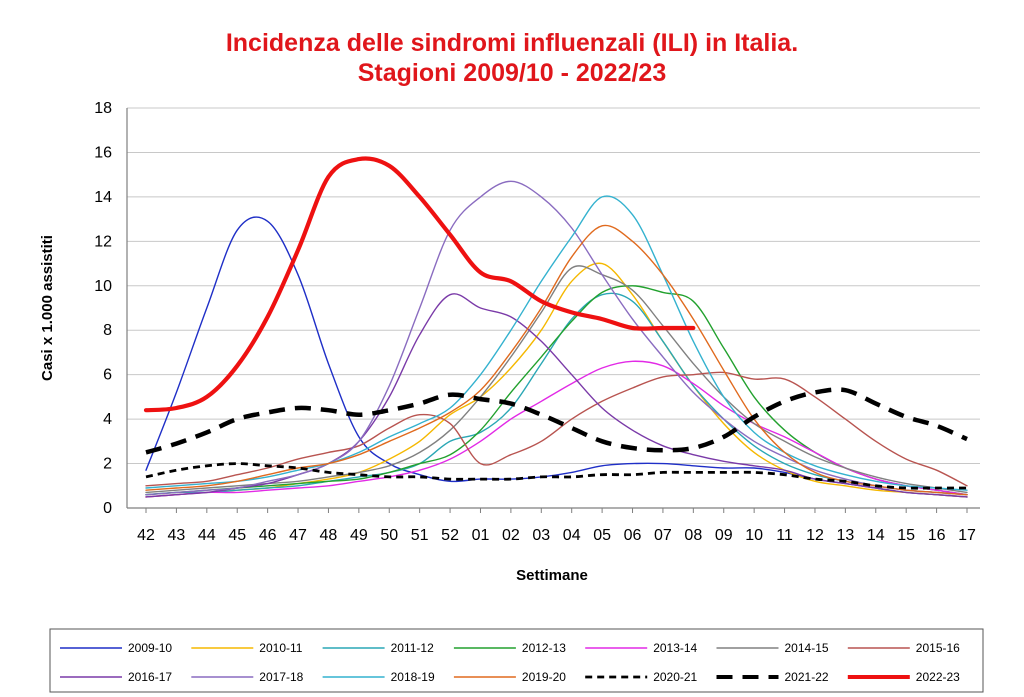  I want to click on legend-frame, so click(516, 660).